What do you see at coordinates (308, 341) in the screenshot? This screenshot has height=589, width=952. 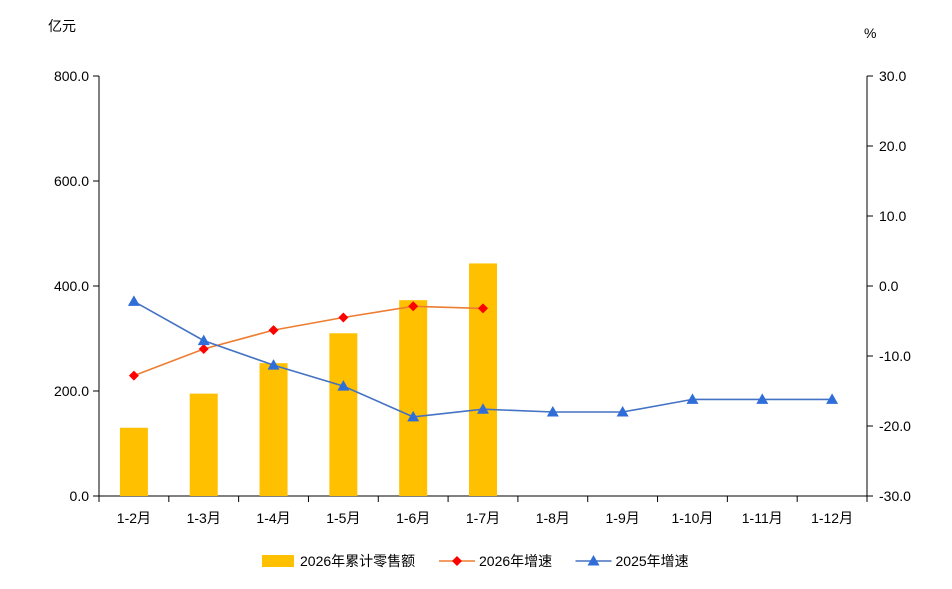 I see `series-line` at bounding box center [308, 341].